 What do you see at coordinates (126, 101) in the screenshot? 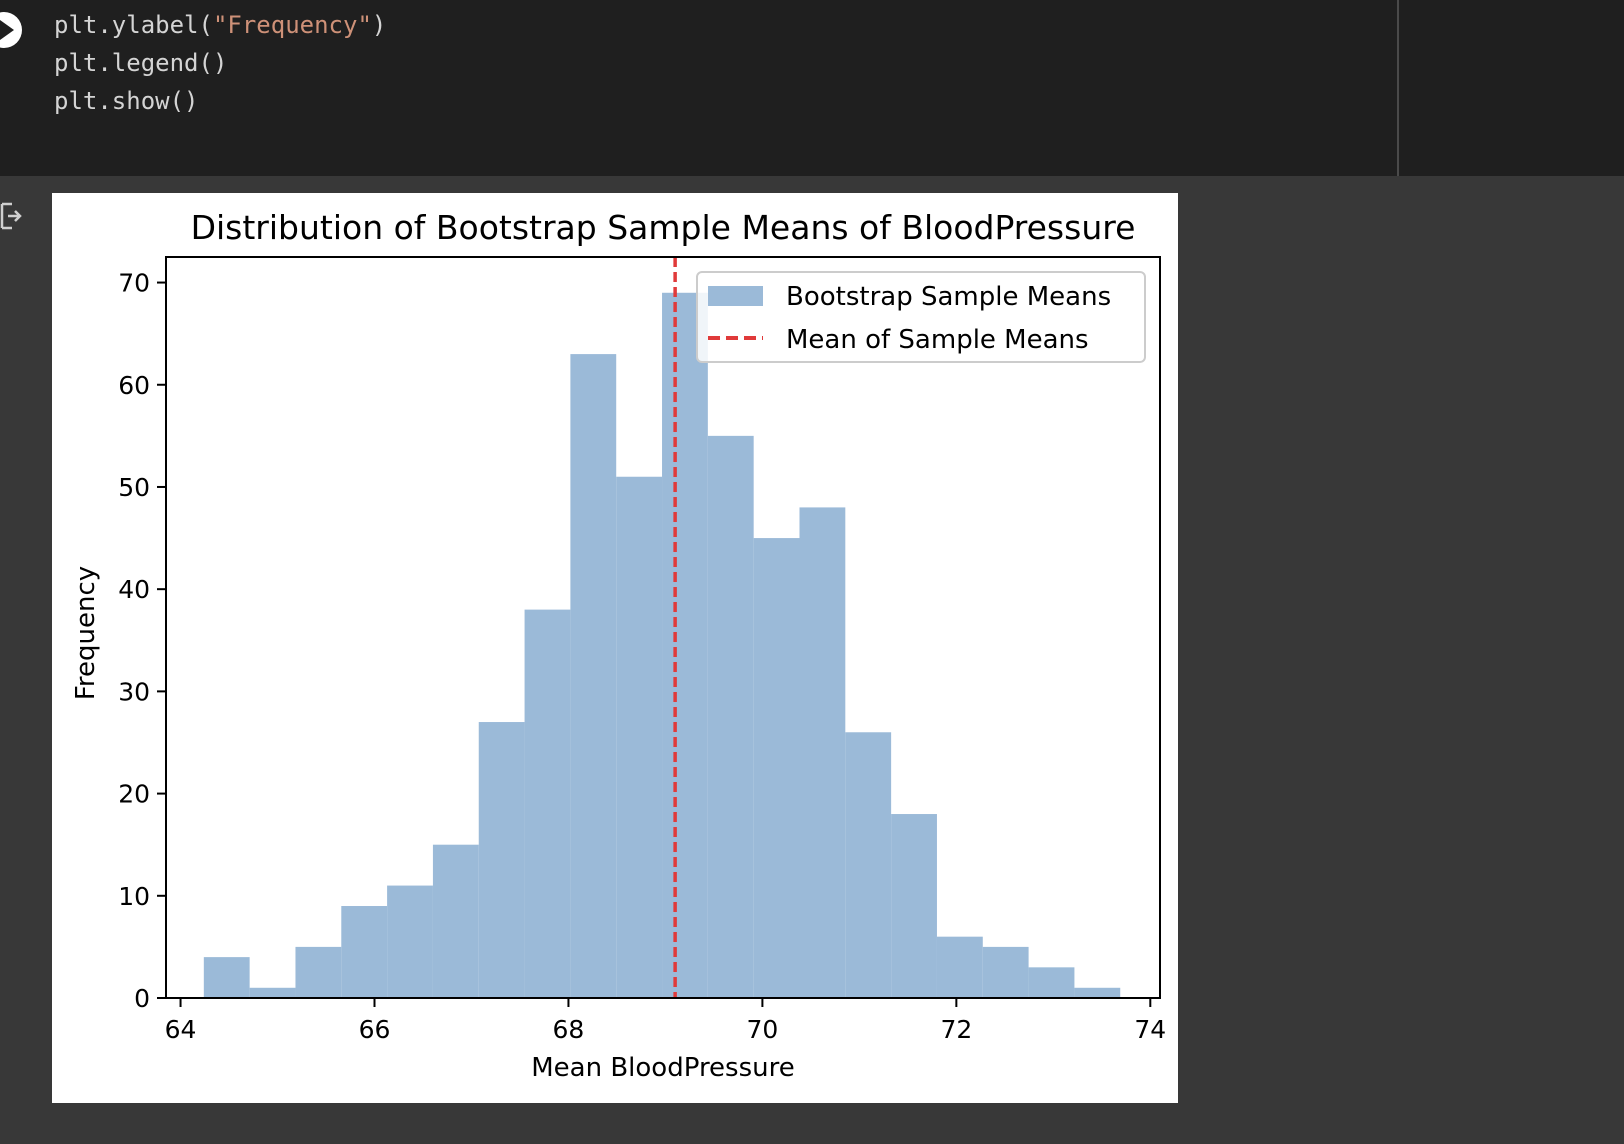
I see `code-line: plt.show()` at bounding box center [126, 101].